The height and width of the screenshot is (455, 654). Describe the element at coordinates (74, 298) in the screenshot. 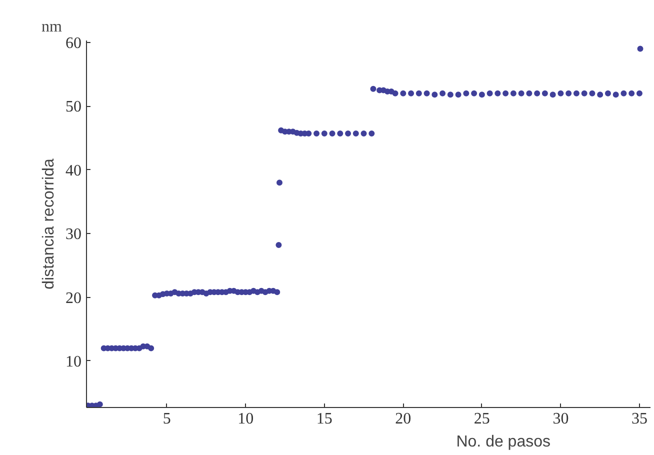

I see `y-tick-label: 20` at that location.